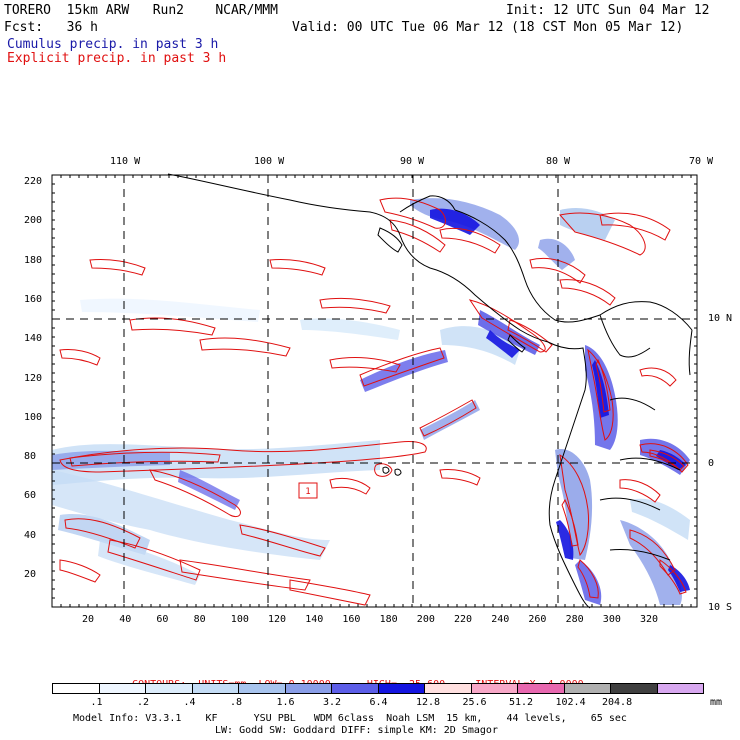 The image size is (740, 740). Describe the element at coordinates (162, 619) in the screenshot. I see `x-tick-label: 60` at that location.